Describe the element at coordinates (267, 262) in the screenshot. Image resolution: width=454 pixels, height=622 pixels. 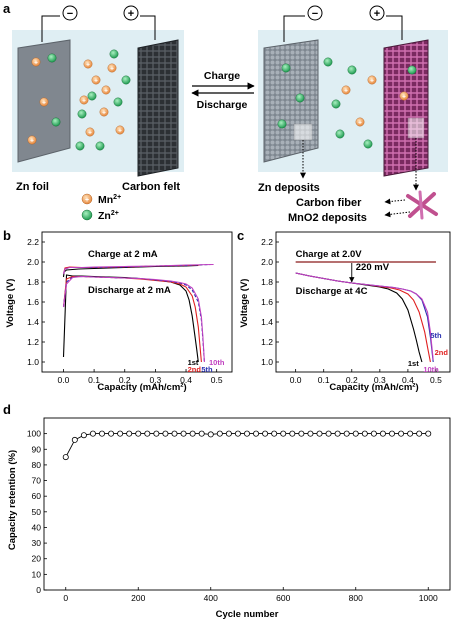
I see `c-ytick-label: 2.0` at that location.